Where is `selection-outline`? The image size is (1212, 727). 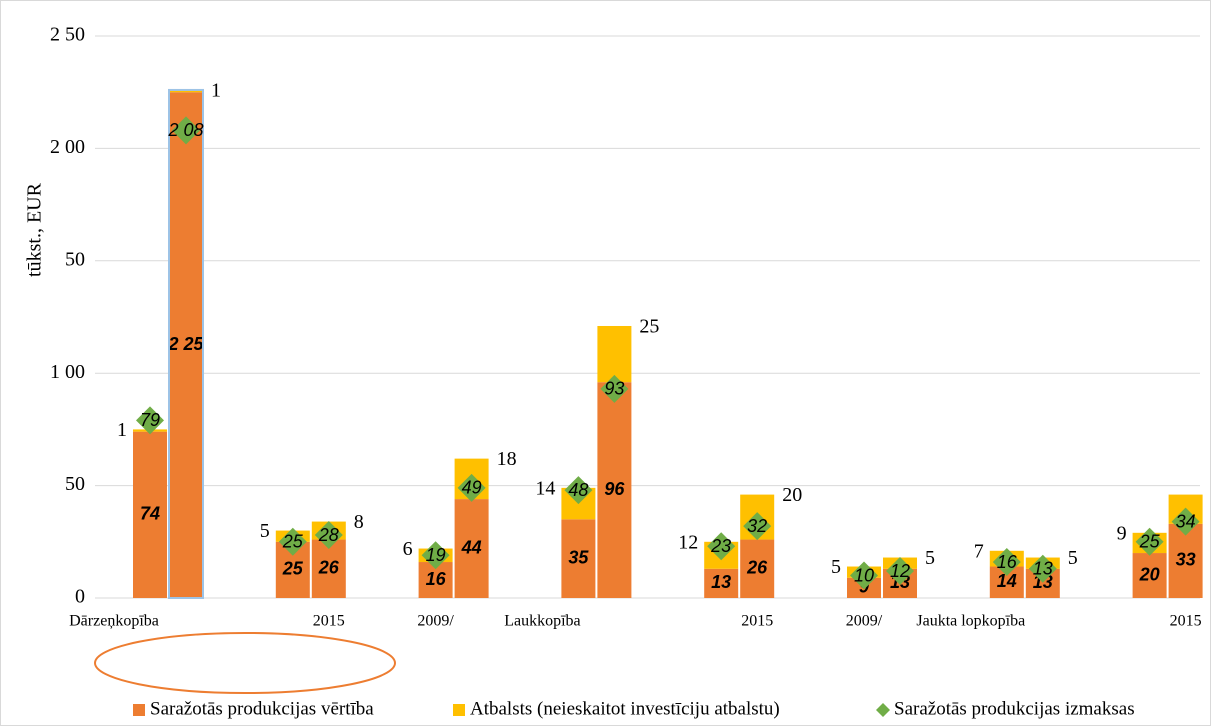 selection-outline is located at coordinates (186, 344).